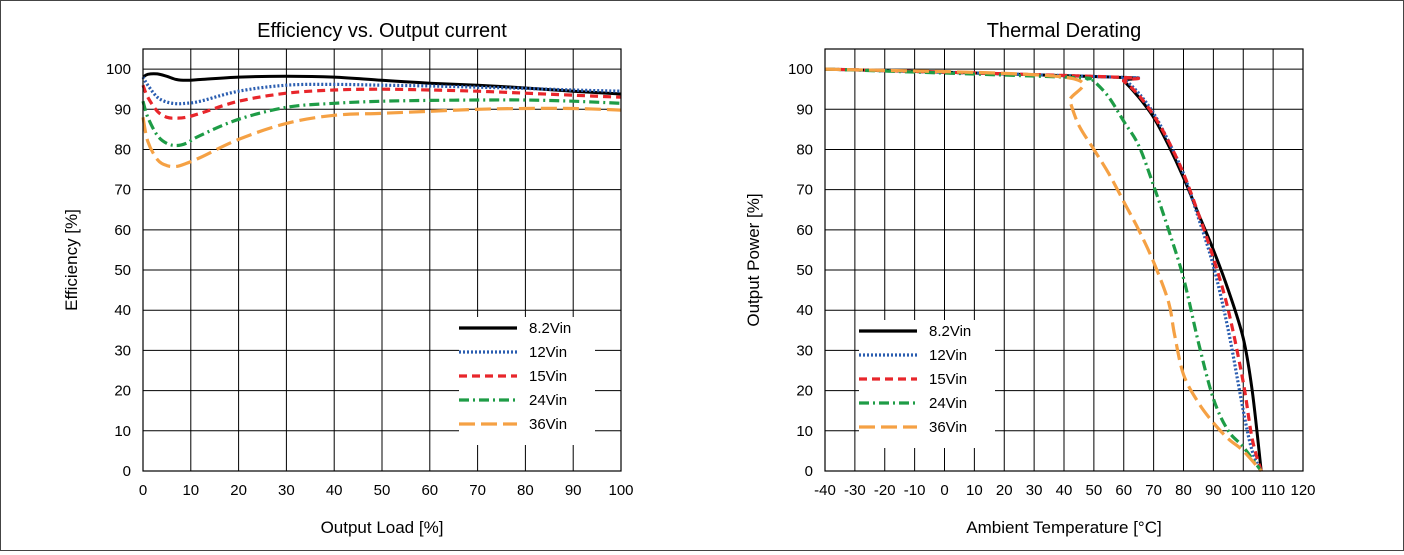 The height and width of the screenshot is (555, 1404). I want to click on chart-title: Thermal Derating, so click(1064, 31).